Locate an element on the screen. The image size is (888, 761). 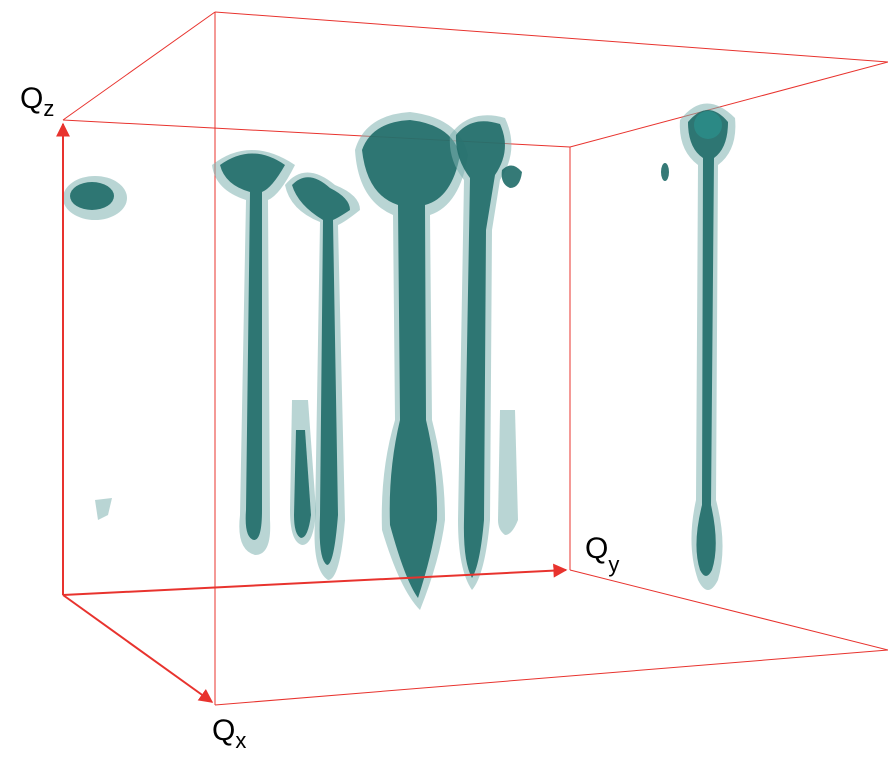
axis-subscript: x is located at coordinates (240, 740).